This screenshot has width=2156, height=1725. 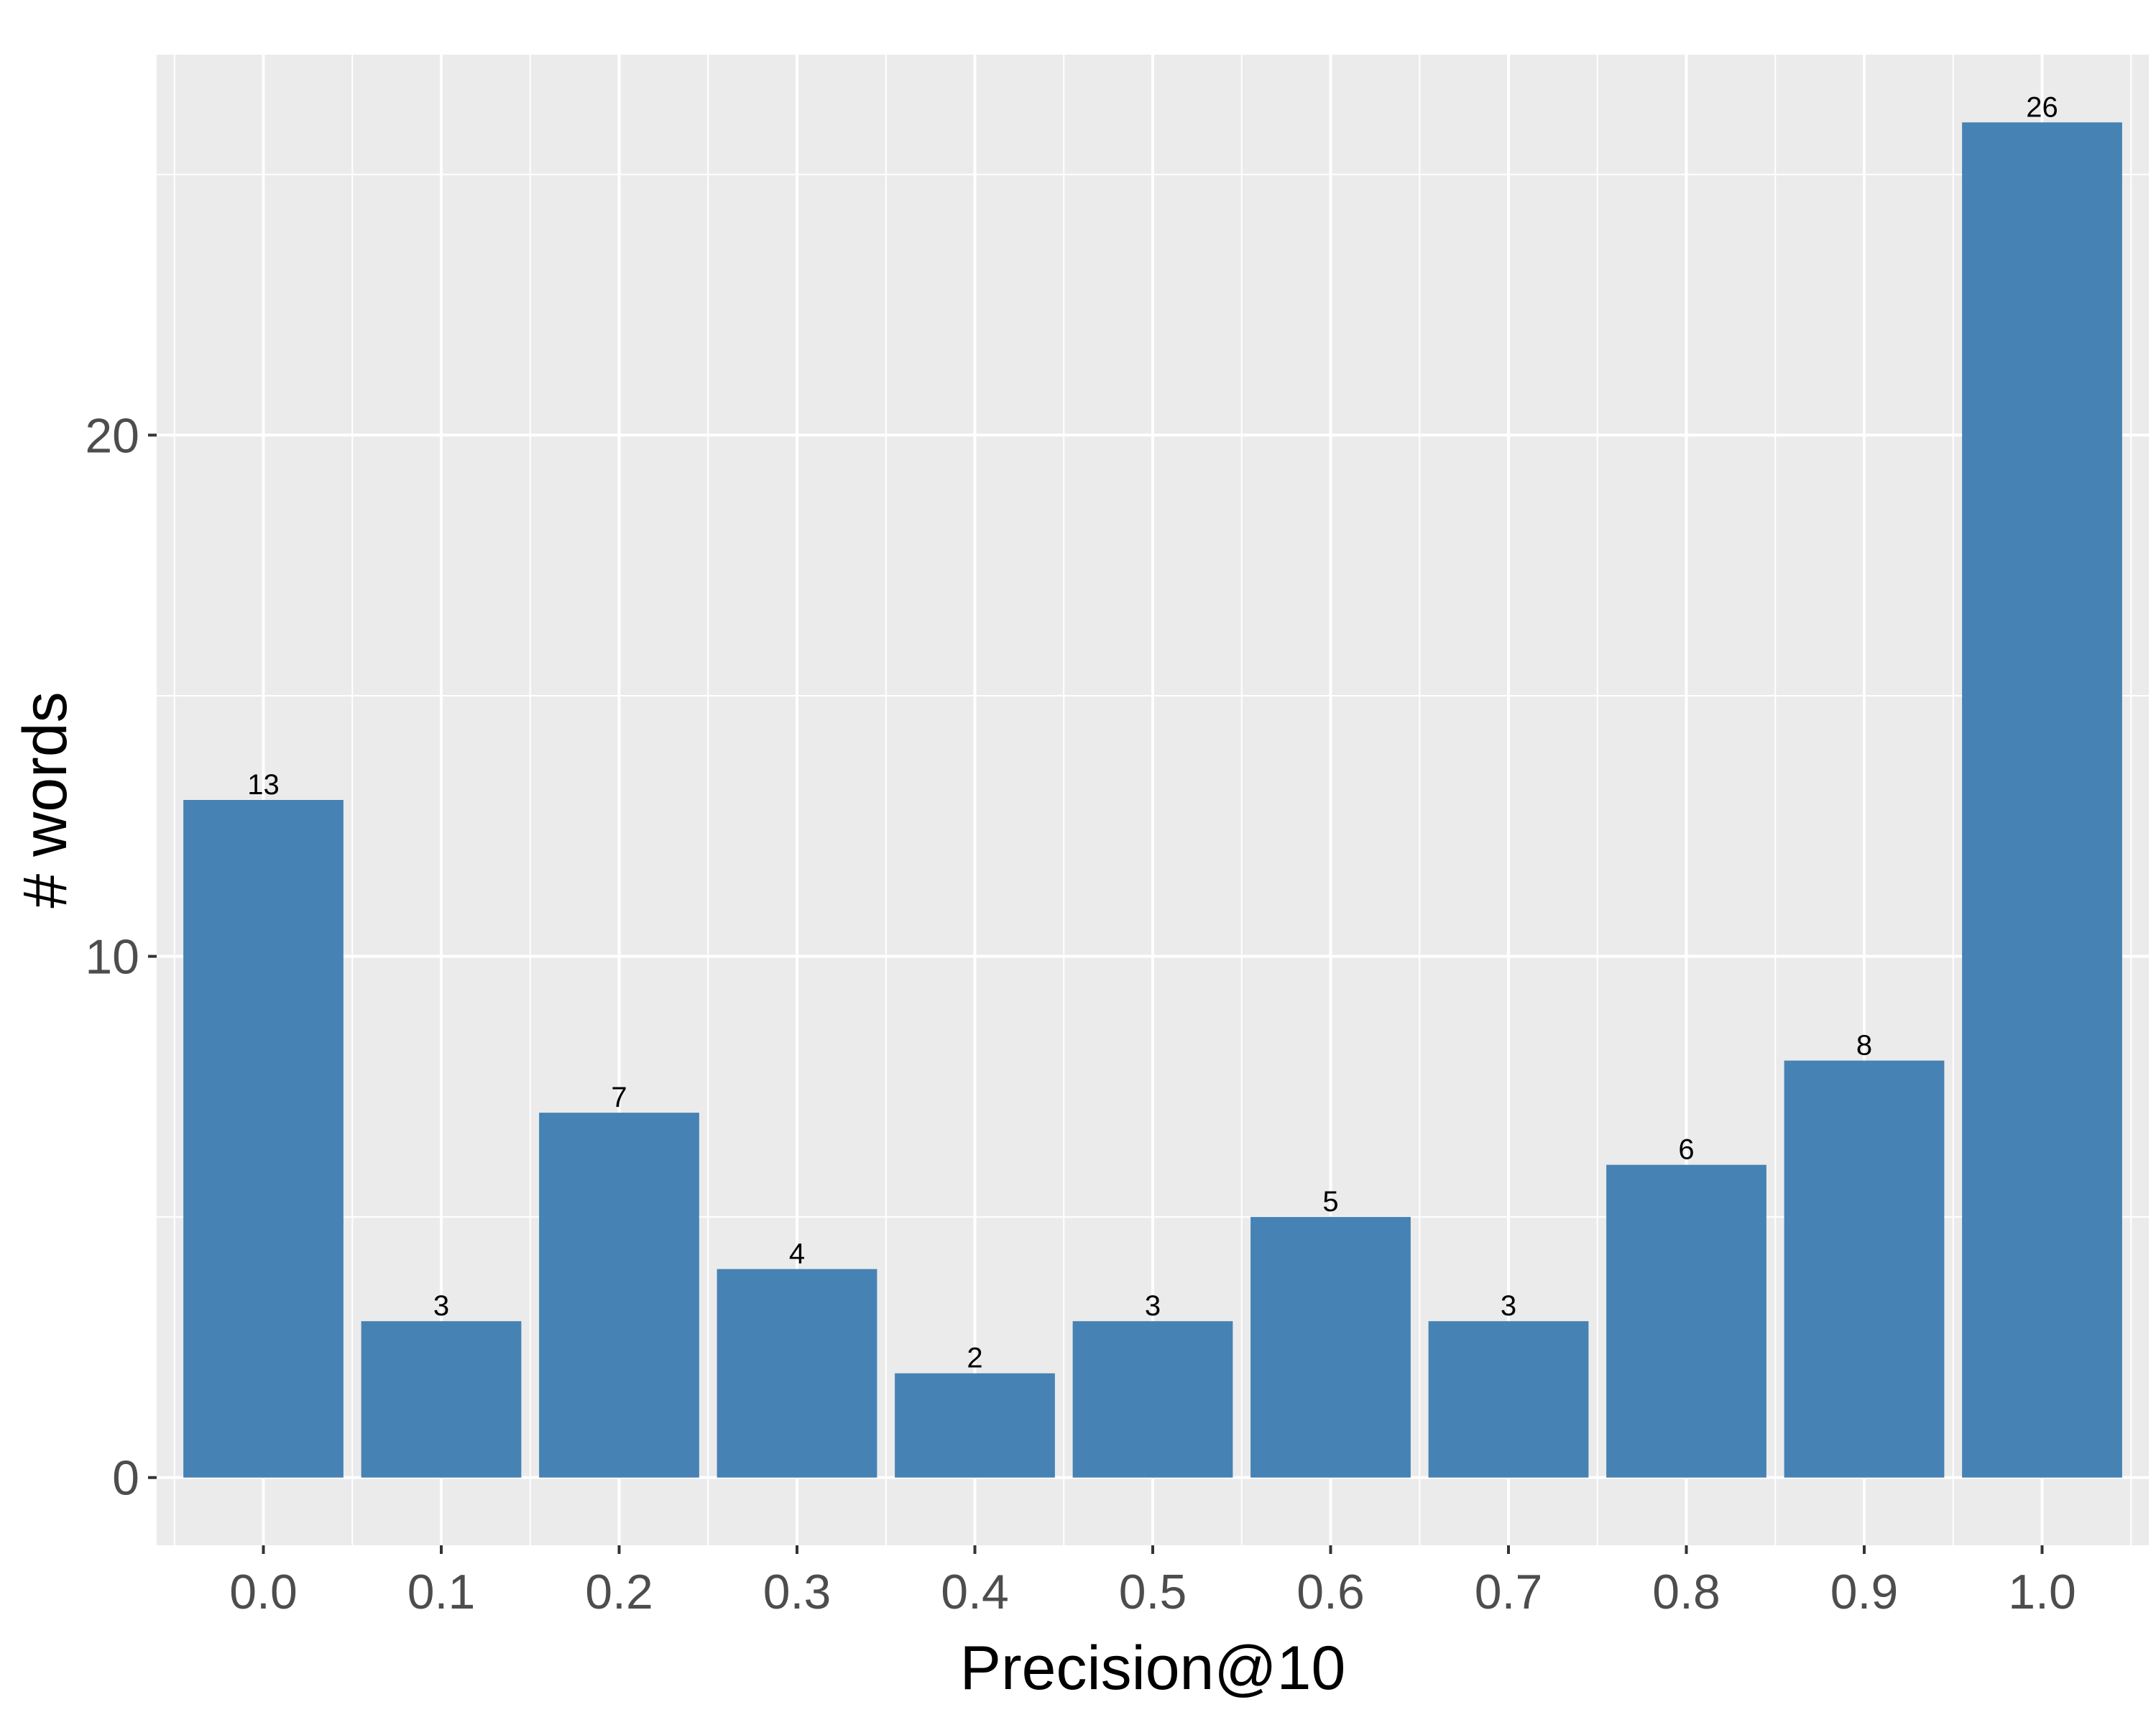 What do you see at coordinates (1865, 1592) in the screenshot?
I see `x-tick-label: 0.9` at bounding box center [1865, 1592].